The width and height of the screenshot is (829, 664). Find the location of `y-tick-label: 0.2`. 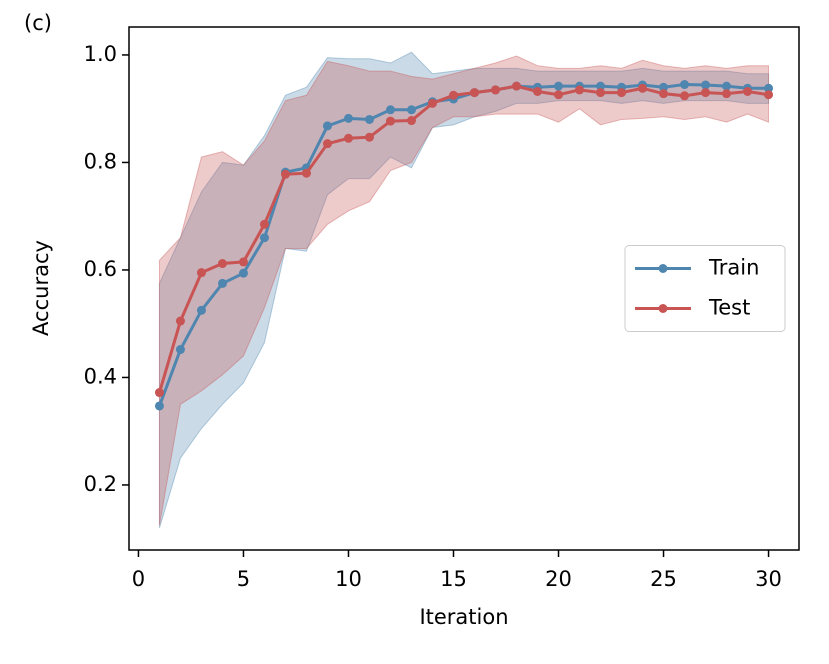

y-tick-label: 0.2 is located at coordinates (100, 484).